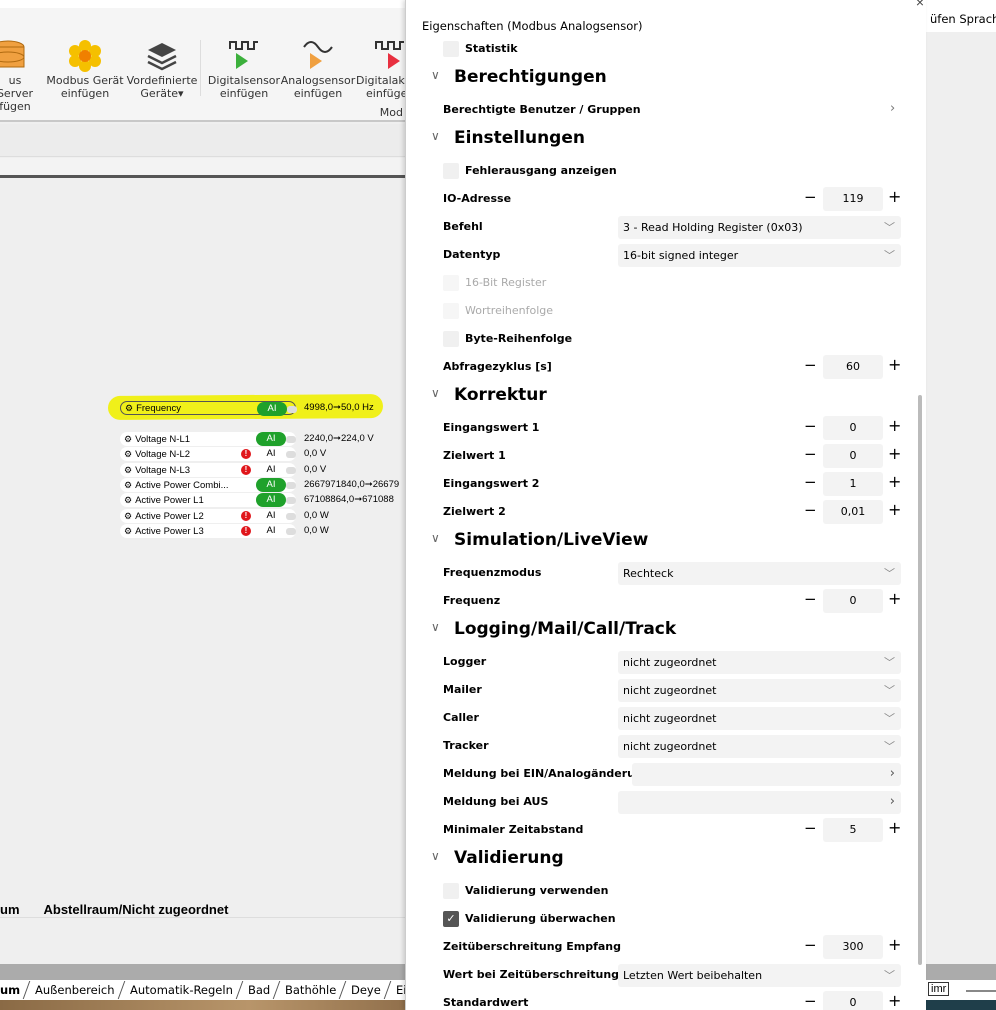 This screenshot has height=1010, width=996. What do you see at coordinates (666, 631) in the screenshot?
I see `section-header-logging-mail-call-track: ∨ Logging/Mail/Call/Track` at bounding box center [666, 631].